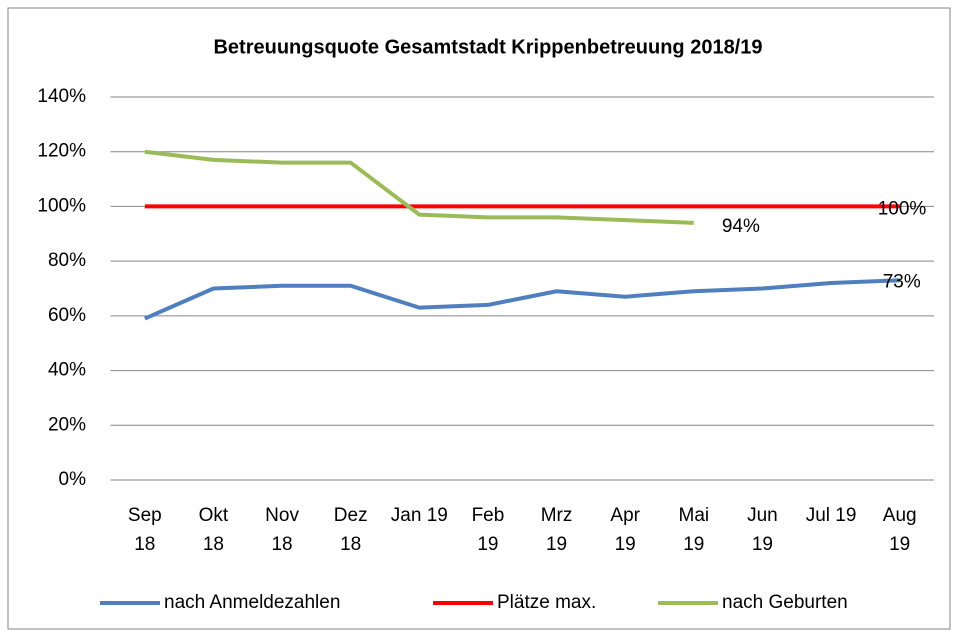 The image size is (958, 642). I want to click on data-label: 100%, so click(902, 208).